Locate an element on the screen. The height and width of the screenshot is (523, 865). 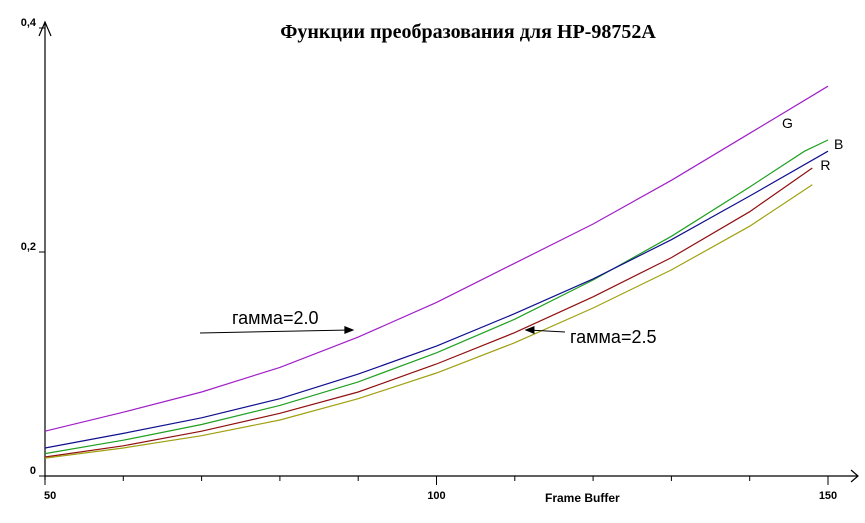
chart-title: Функции преобразования для HP-98752A is located at coordinates (468, 32).